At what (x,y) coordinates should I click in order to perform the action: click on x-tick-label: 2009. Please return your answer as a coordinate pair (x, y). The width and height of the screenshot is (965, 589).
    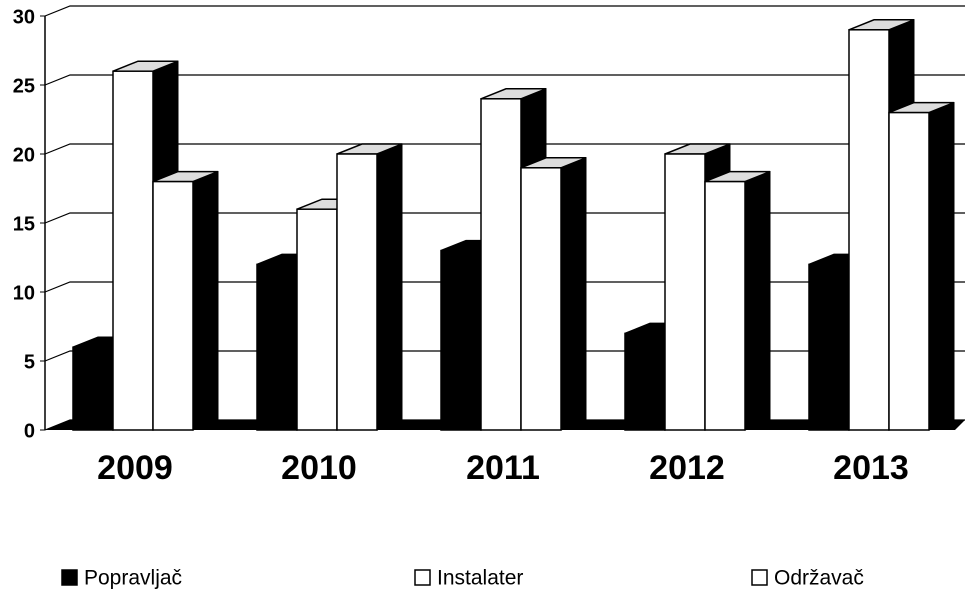
    Looking at the image, I should click on (135, 468).